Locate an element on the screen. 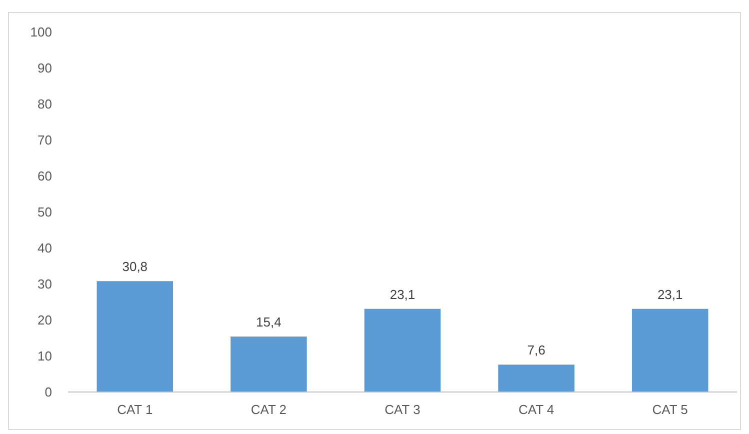 The height and width of the screenshot is (434, 749). data-label: 30,8 is located at coordinates (135, 266).